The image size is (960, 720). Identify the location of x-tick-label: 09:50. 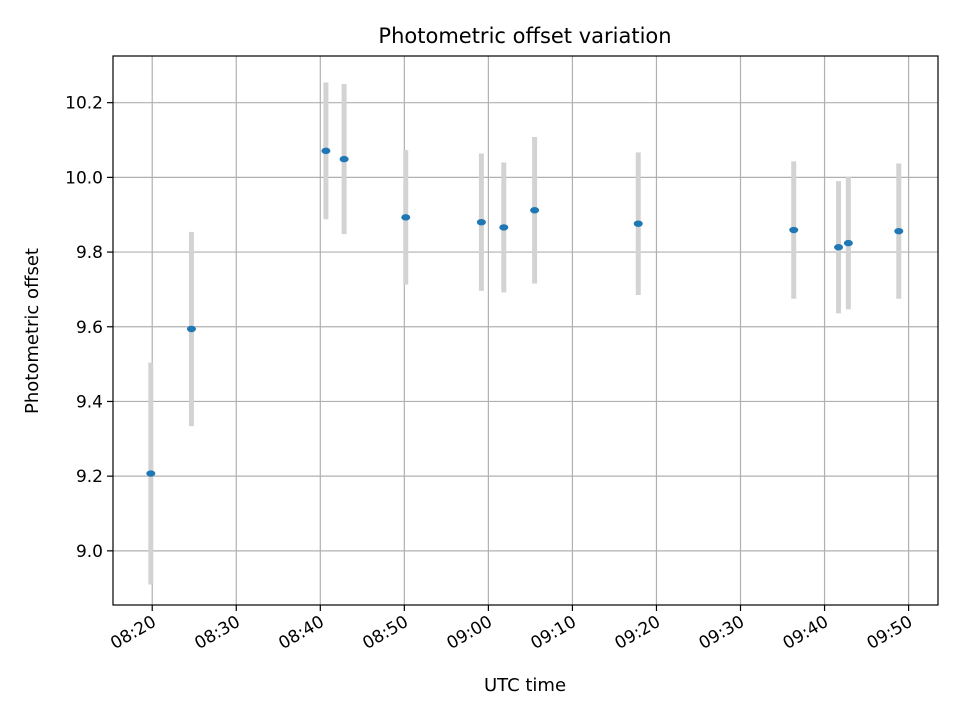
(890, 633).